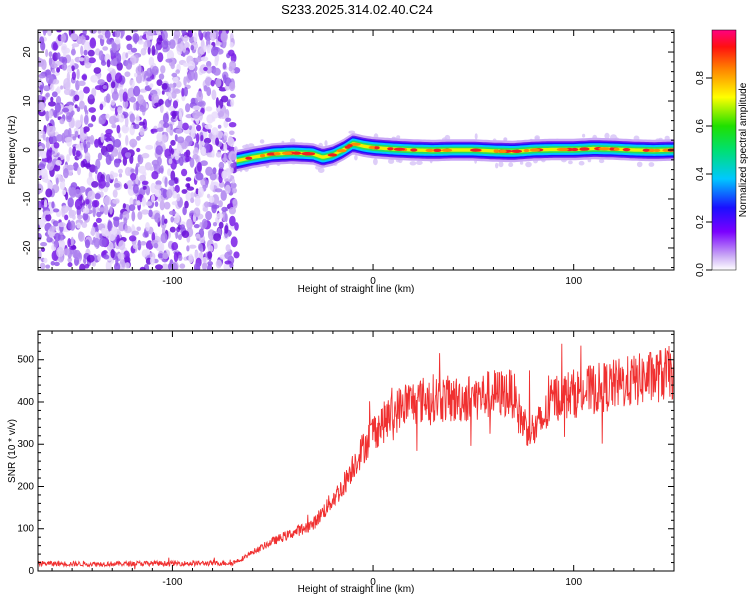  Describe the element at coordinates (27, 52) in the screenshot. I see `y-tick-label: 20` at that location.